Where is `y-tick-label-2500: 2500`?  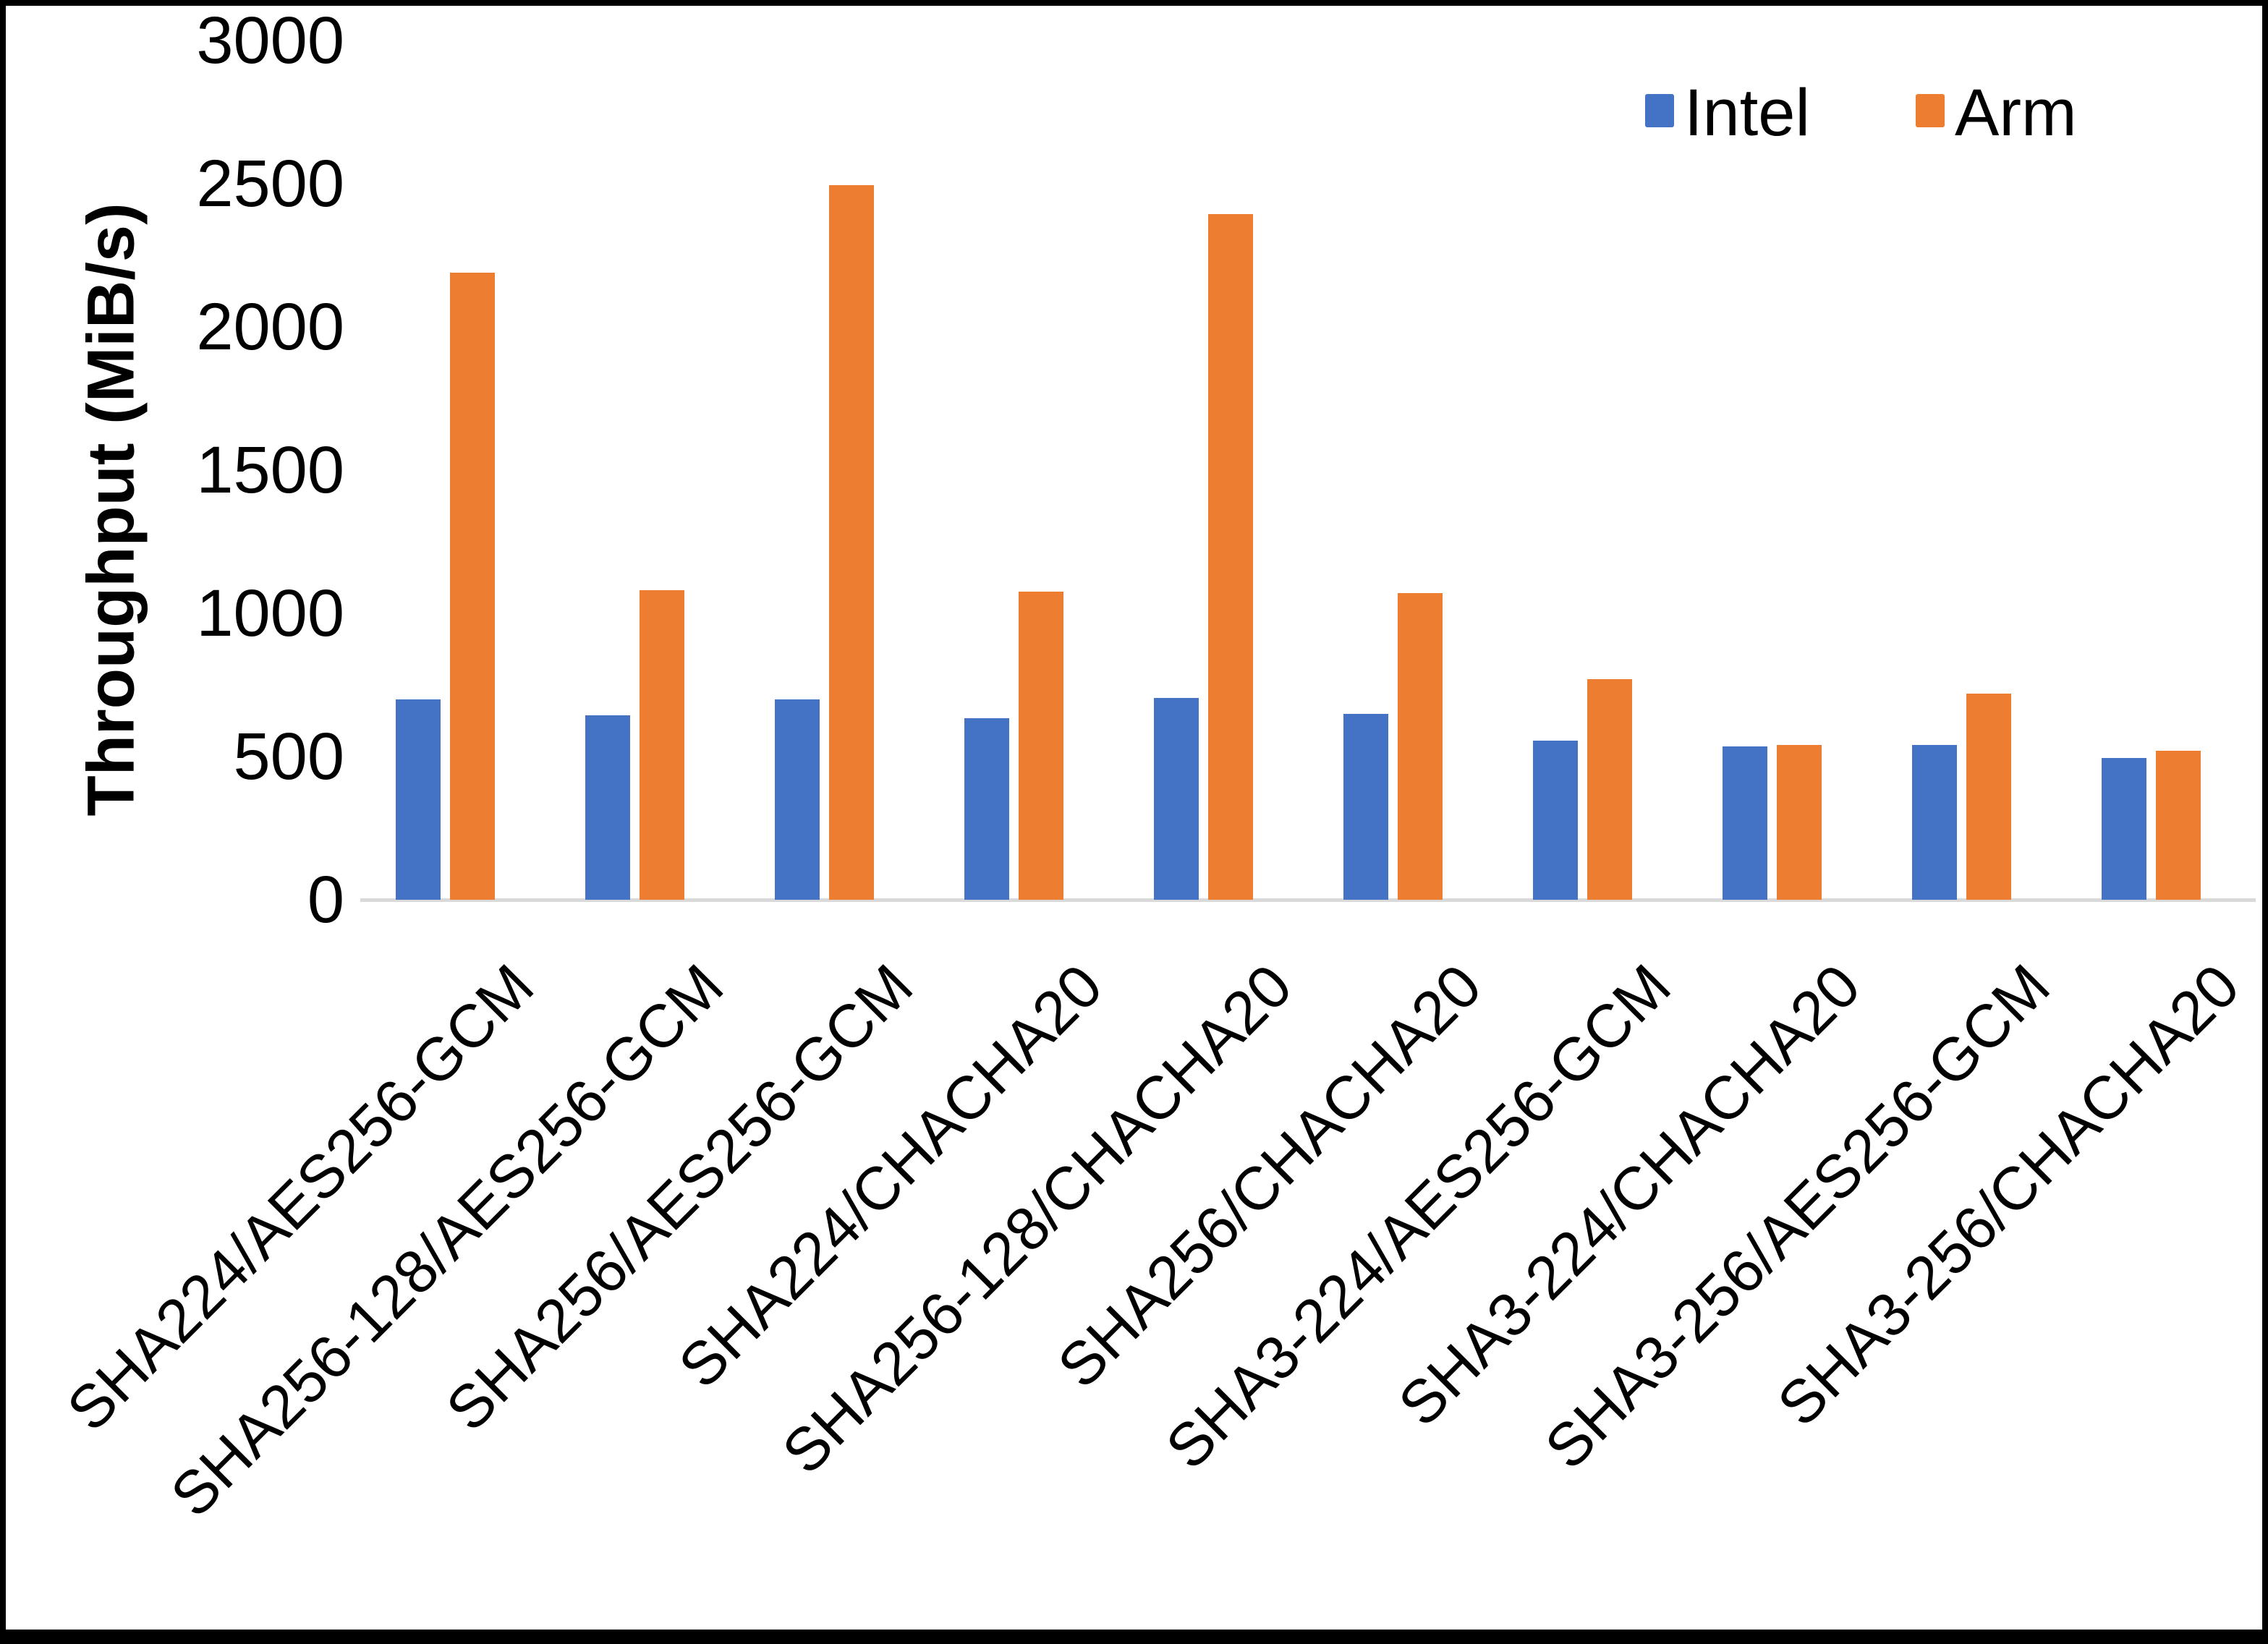 y-tick-label-2500: 2500 is located at coordinates (270, 184).